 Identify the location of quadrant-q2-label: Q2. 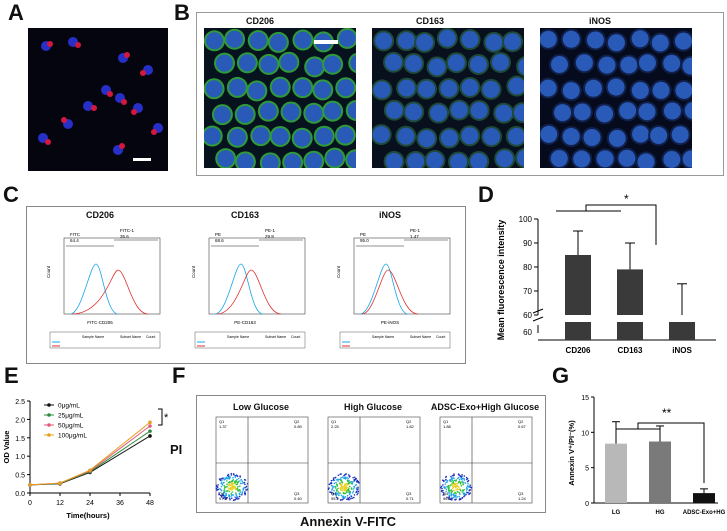
(297, 421).